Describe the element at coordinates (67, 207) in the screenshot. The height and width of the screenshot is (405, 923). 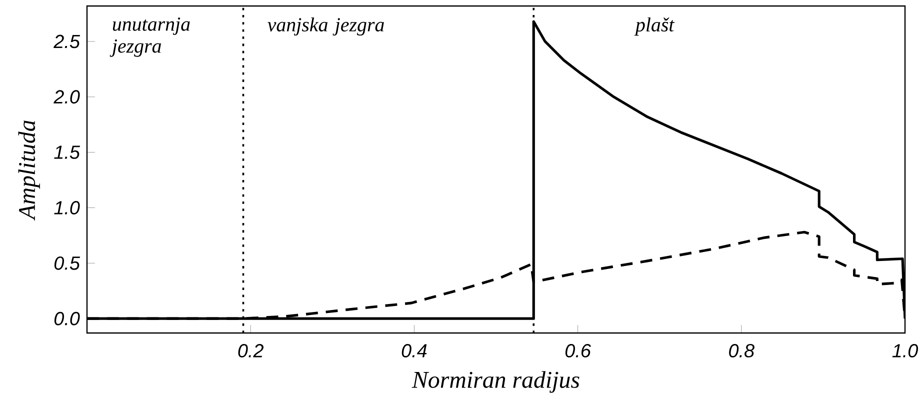
I see `y-tick-label: 1.0` at that location.